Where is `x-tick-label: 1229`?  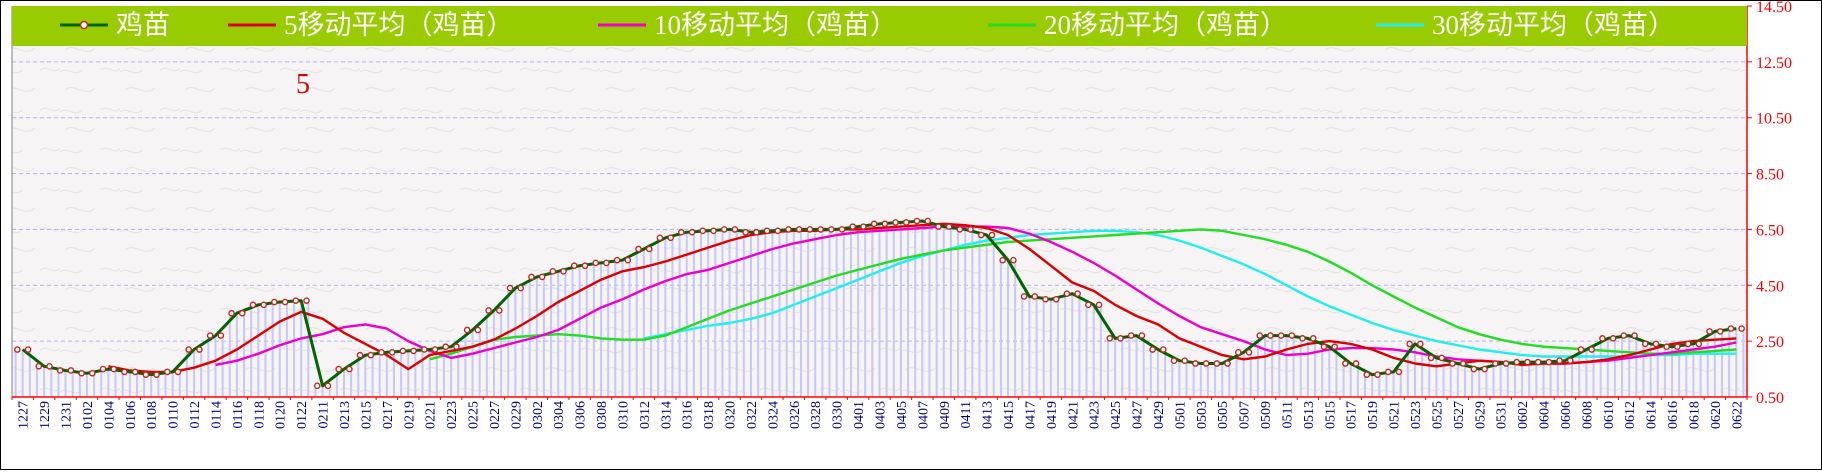 x-tick-label: 1229 is located at coordinates (45, 415).